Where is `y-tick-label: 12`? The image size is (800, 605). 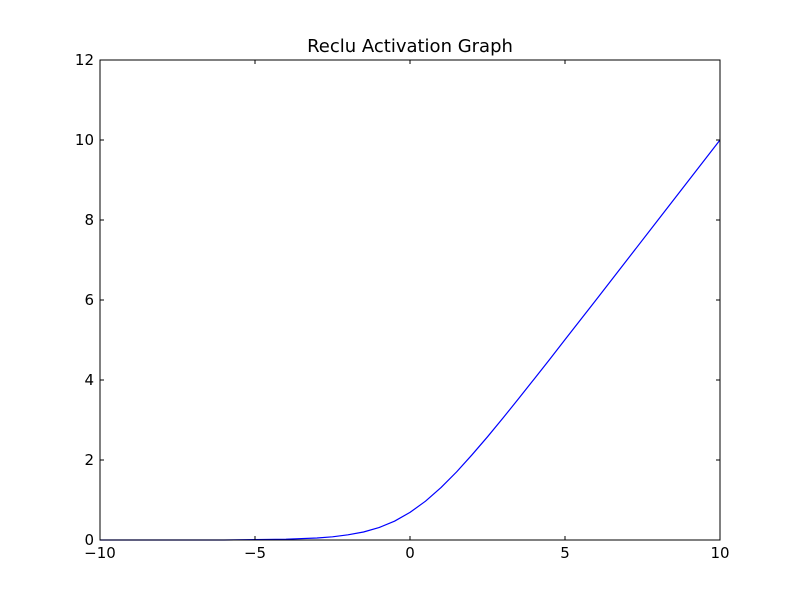 y-tick-label: 12 is located at coordinates (84, 60).